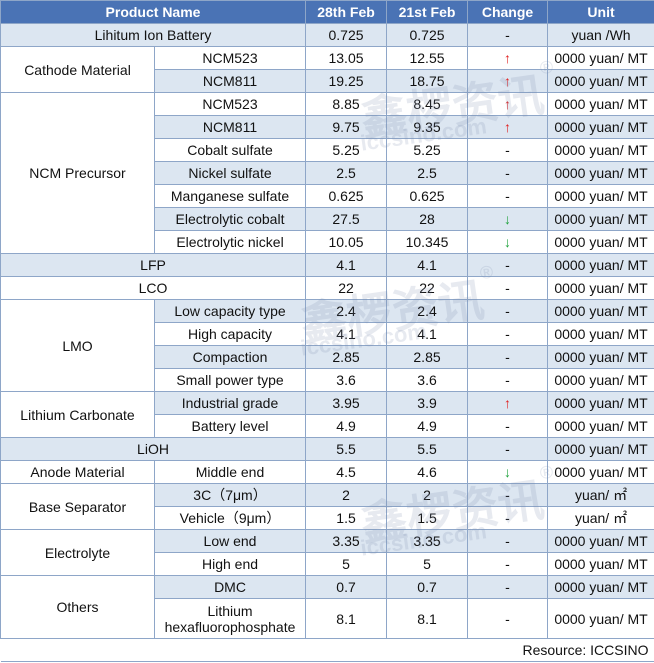  I want to click on table-row: Nickel sulfate 2.5 2.5 - 0000 yuan/ MT, so click(327, 173).